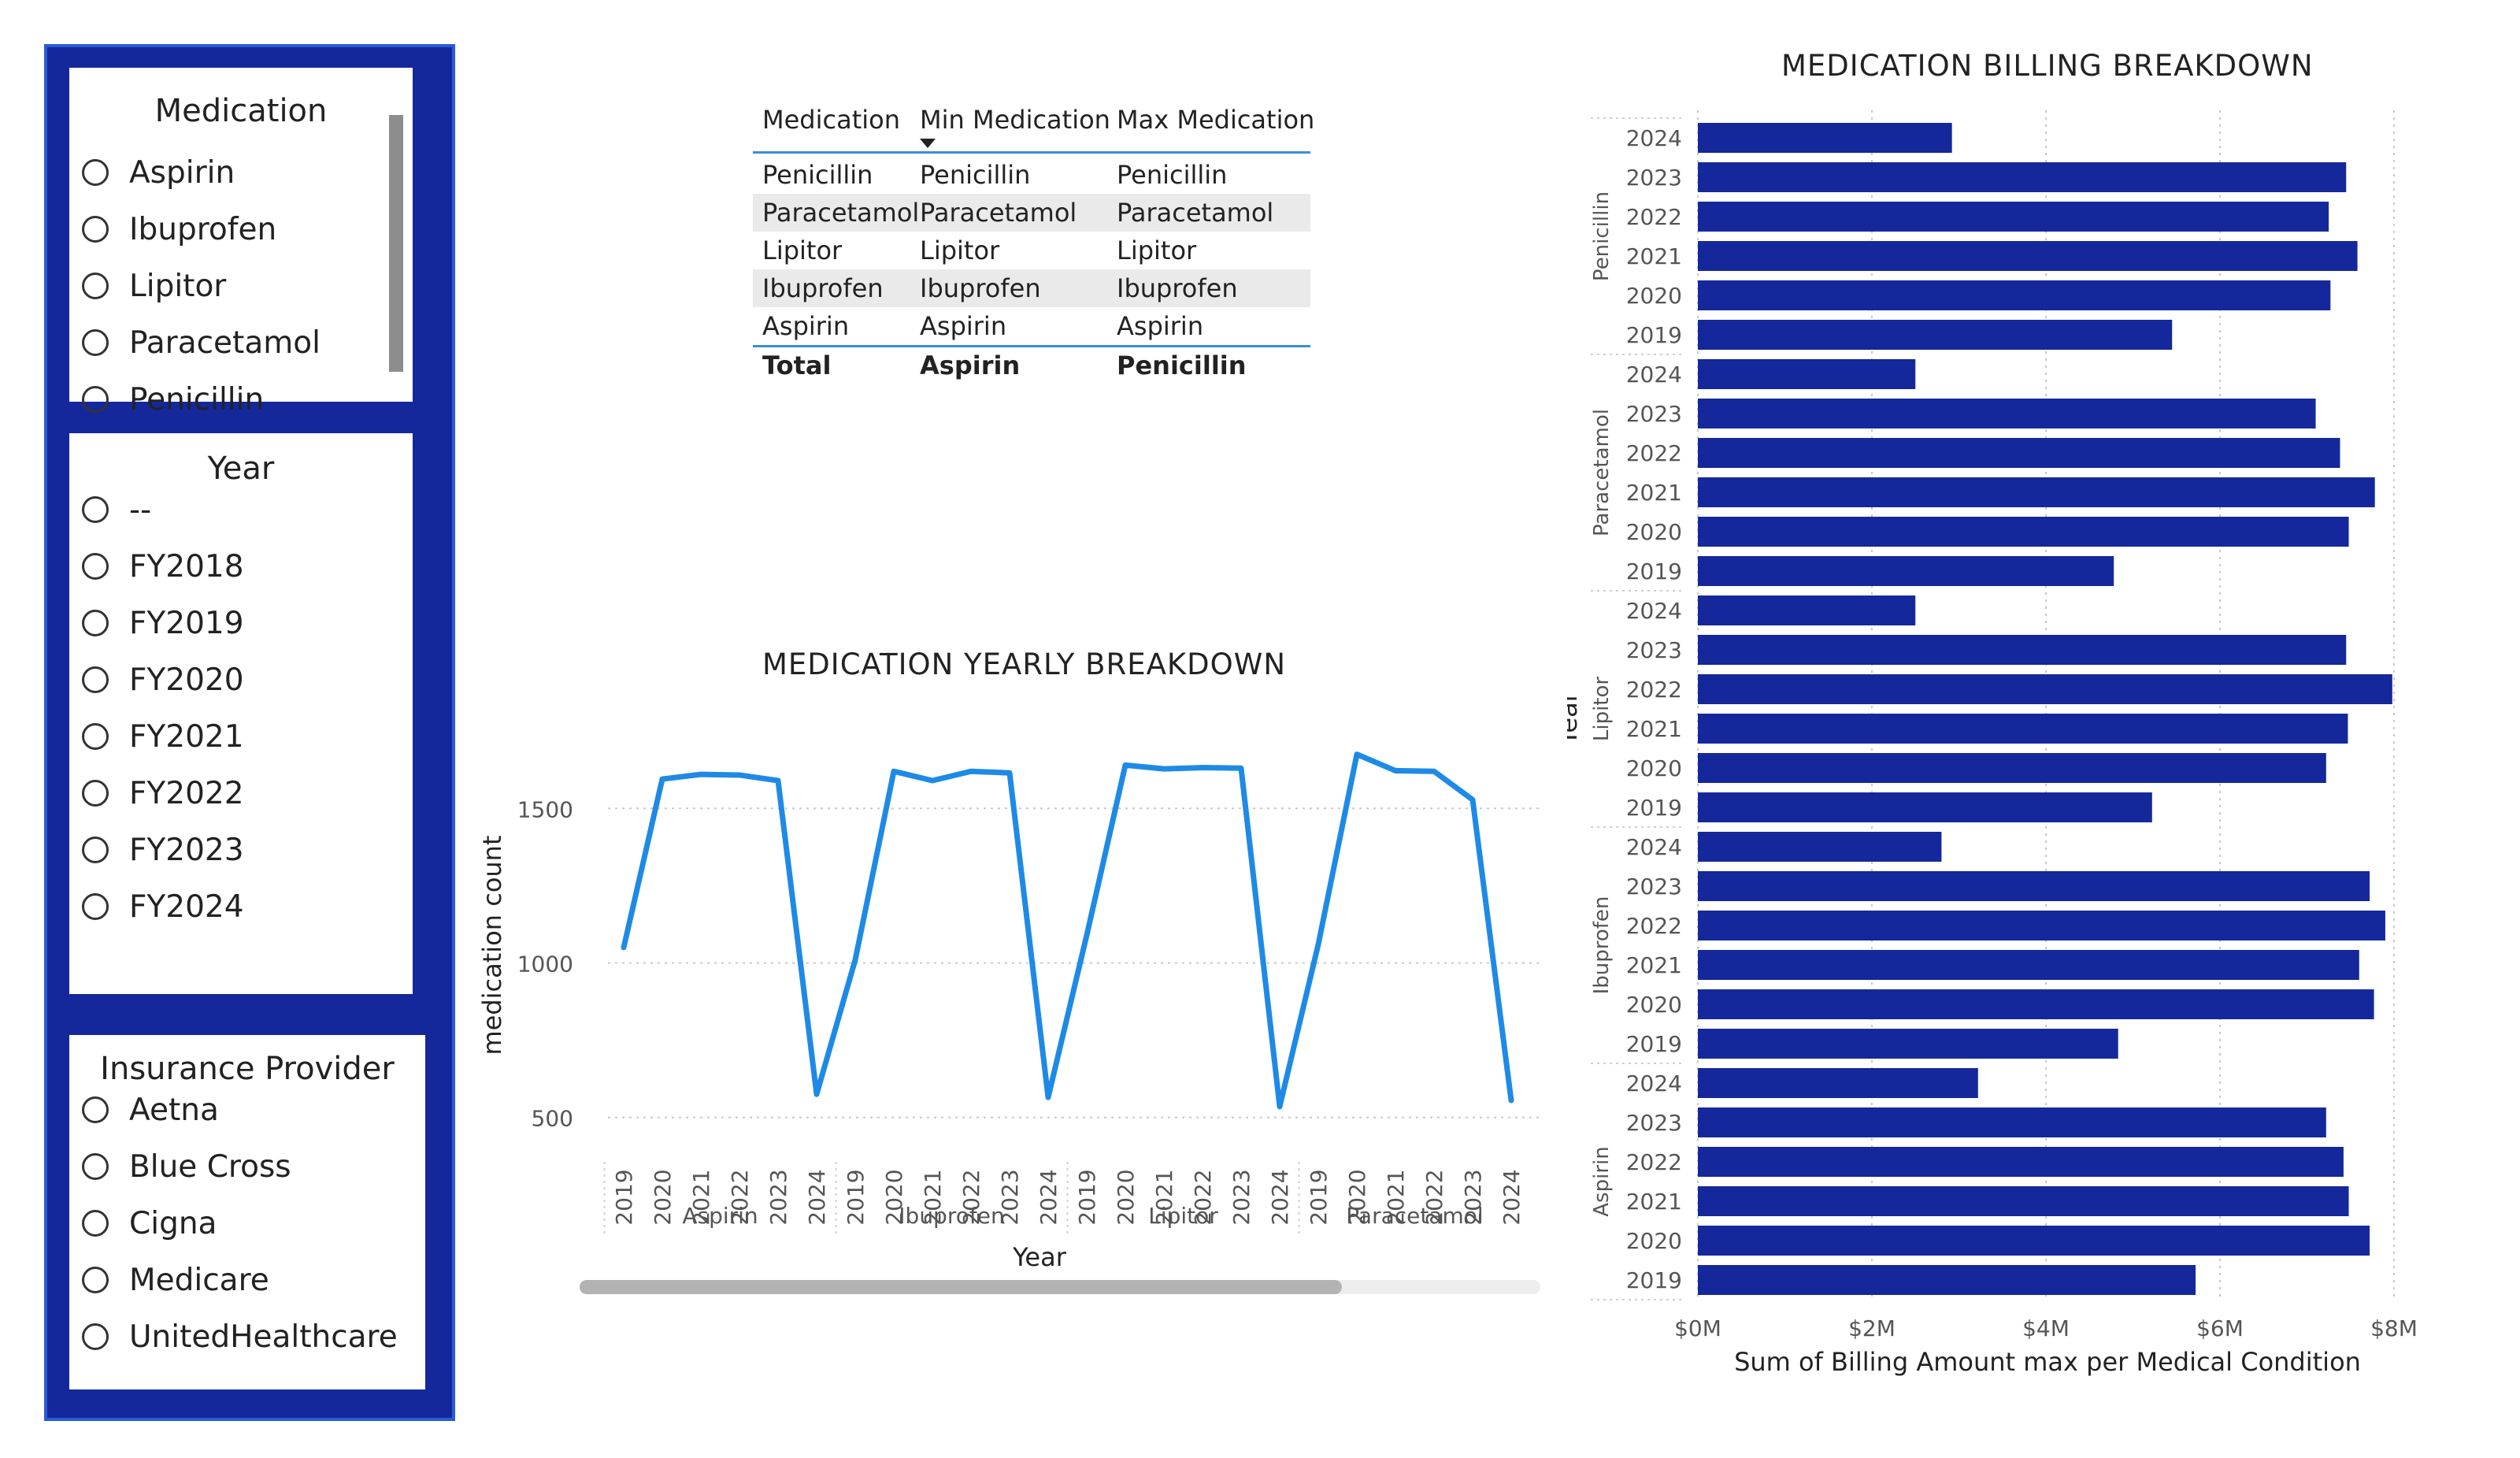 The height and width of the screenshot is (1458, 2520). What do you see at coordinates (163, 850) in the screenshot?
I see `year-option-fy2023: FY2023` at bounding box center [163, 850].